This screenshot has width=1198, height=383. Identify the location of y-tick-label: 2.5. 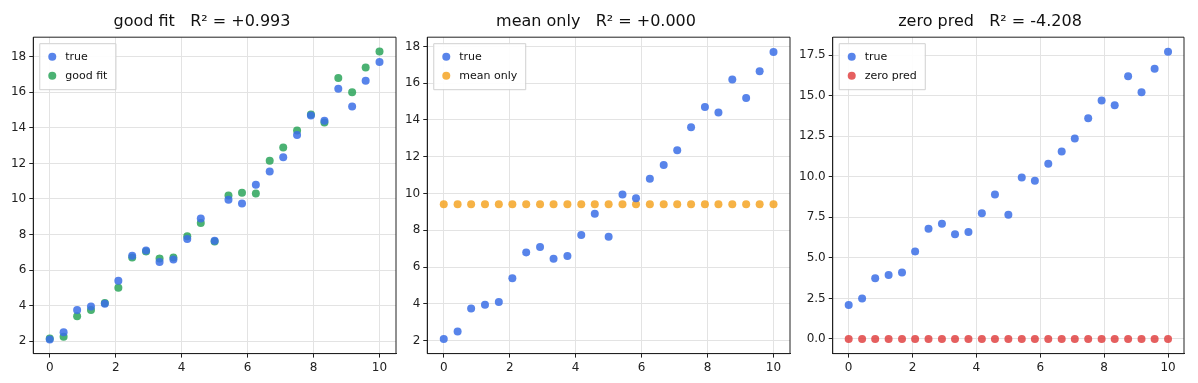
(816, 297).